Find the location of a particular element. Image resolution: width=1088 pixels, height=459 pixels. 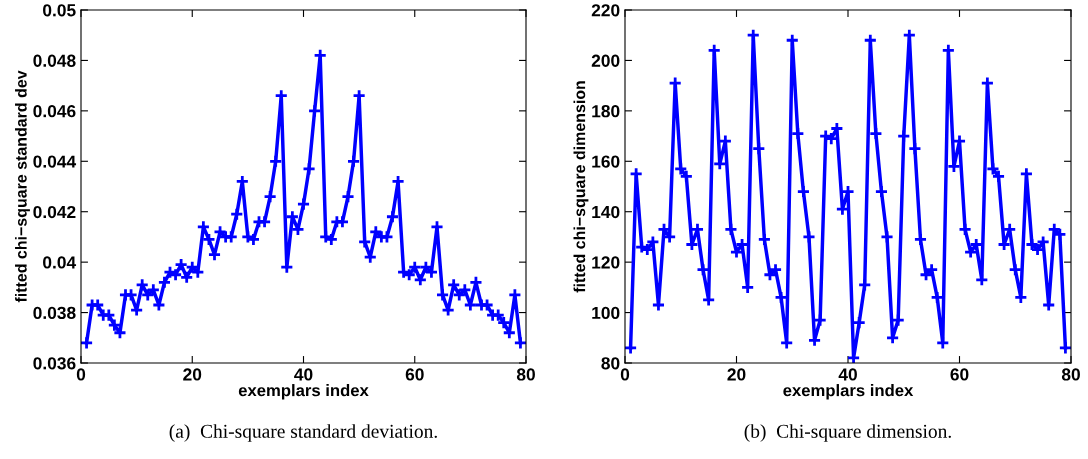

y-tick-label: 180 is located at coordinates (606, 111).